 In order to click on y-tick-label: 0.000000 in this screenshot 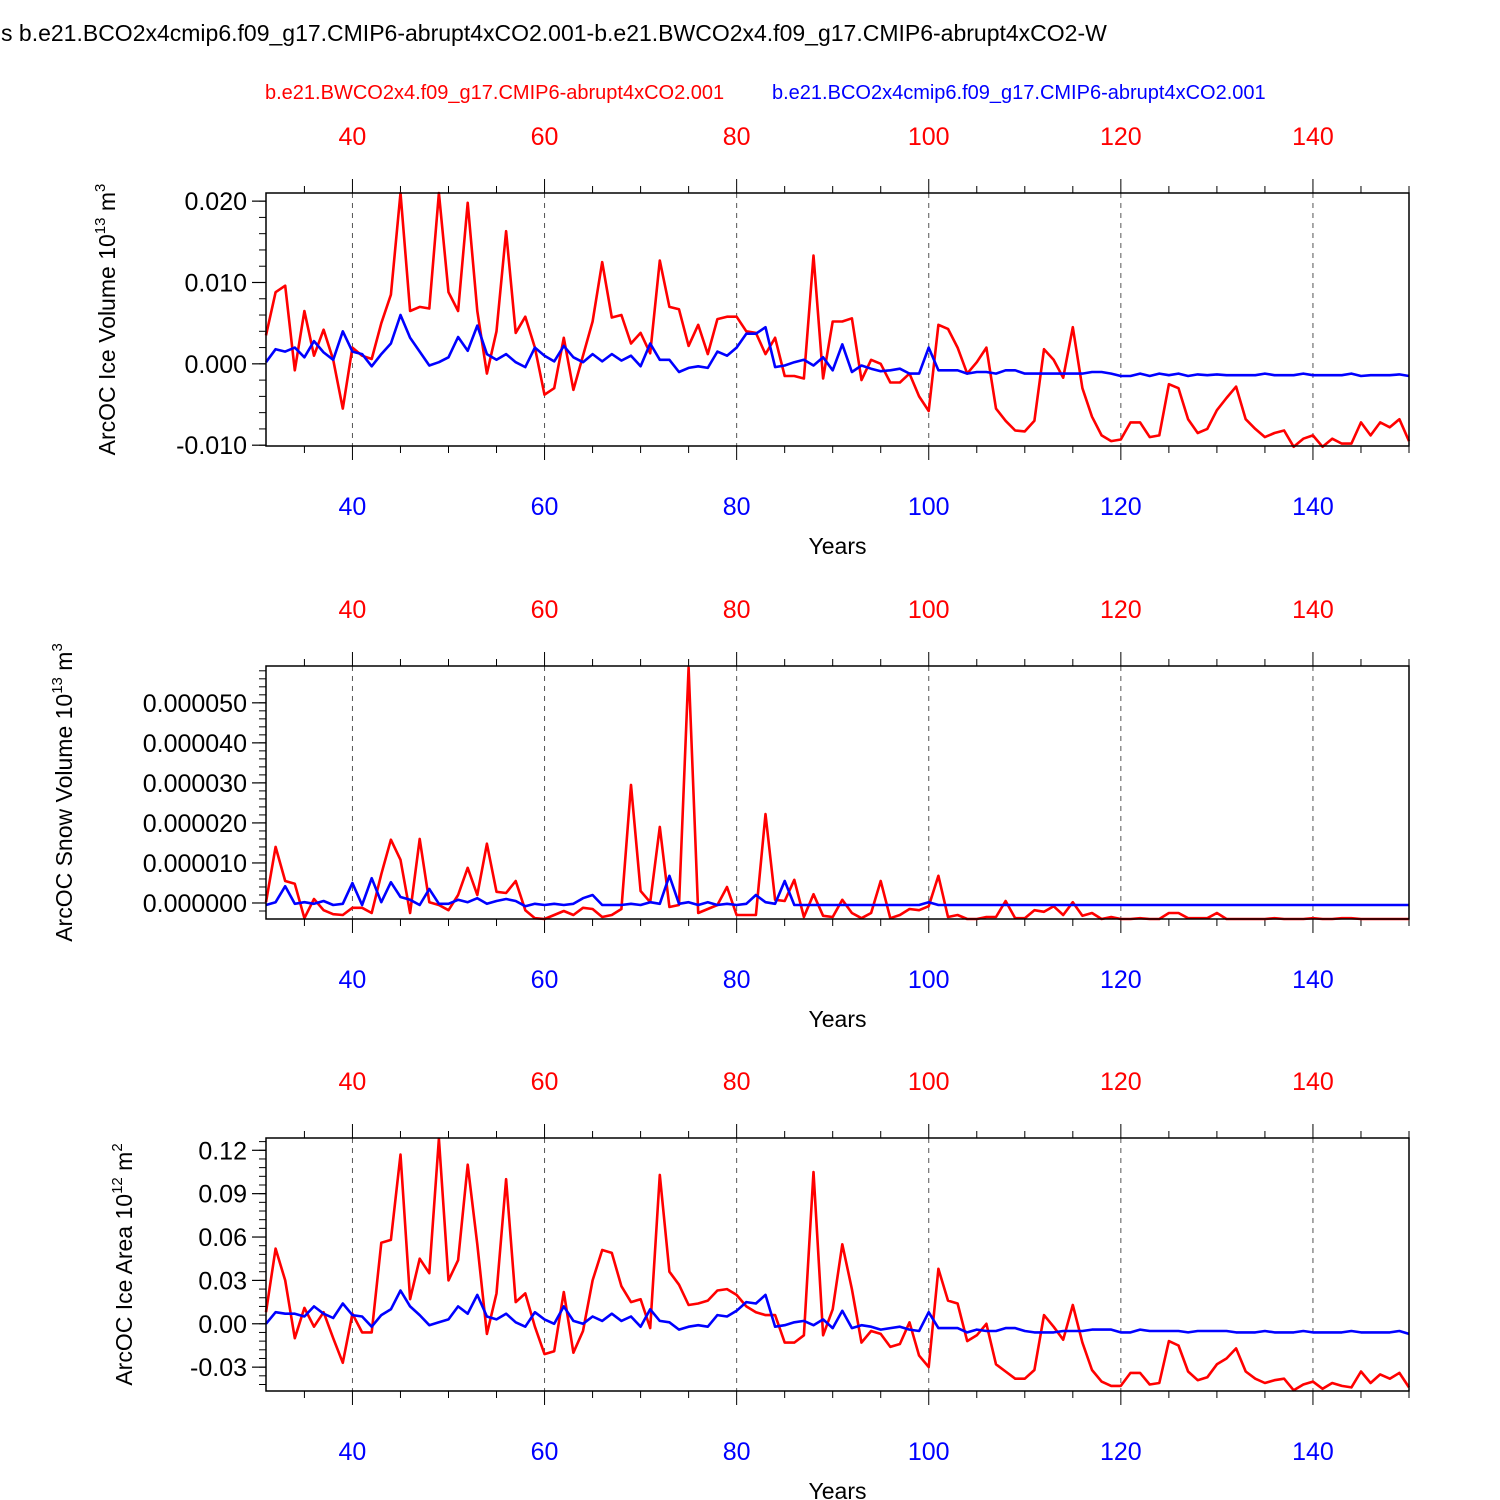, I will do `click(195, 904)`.